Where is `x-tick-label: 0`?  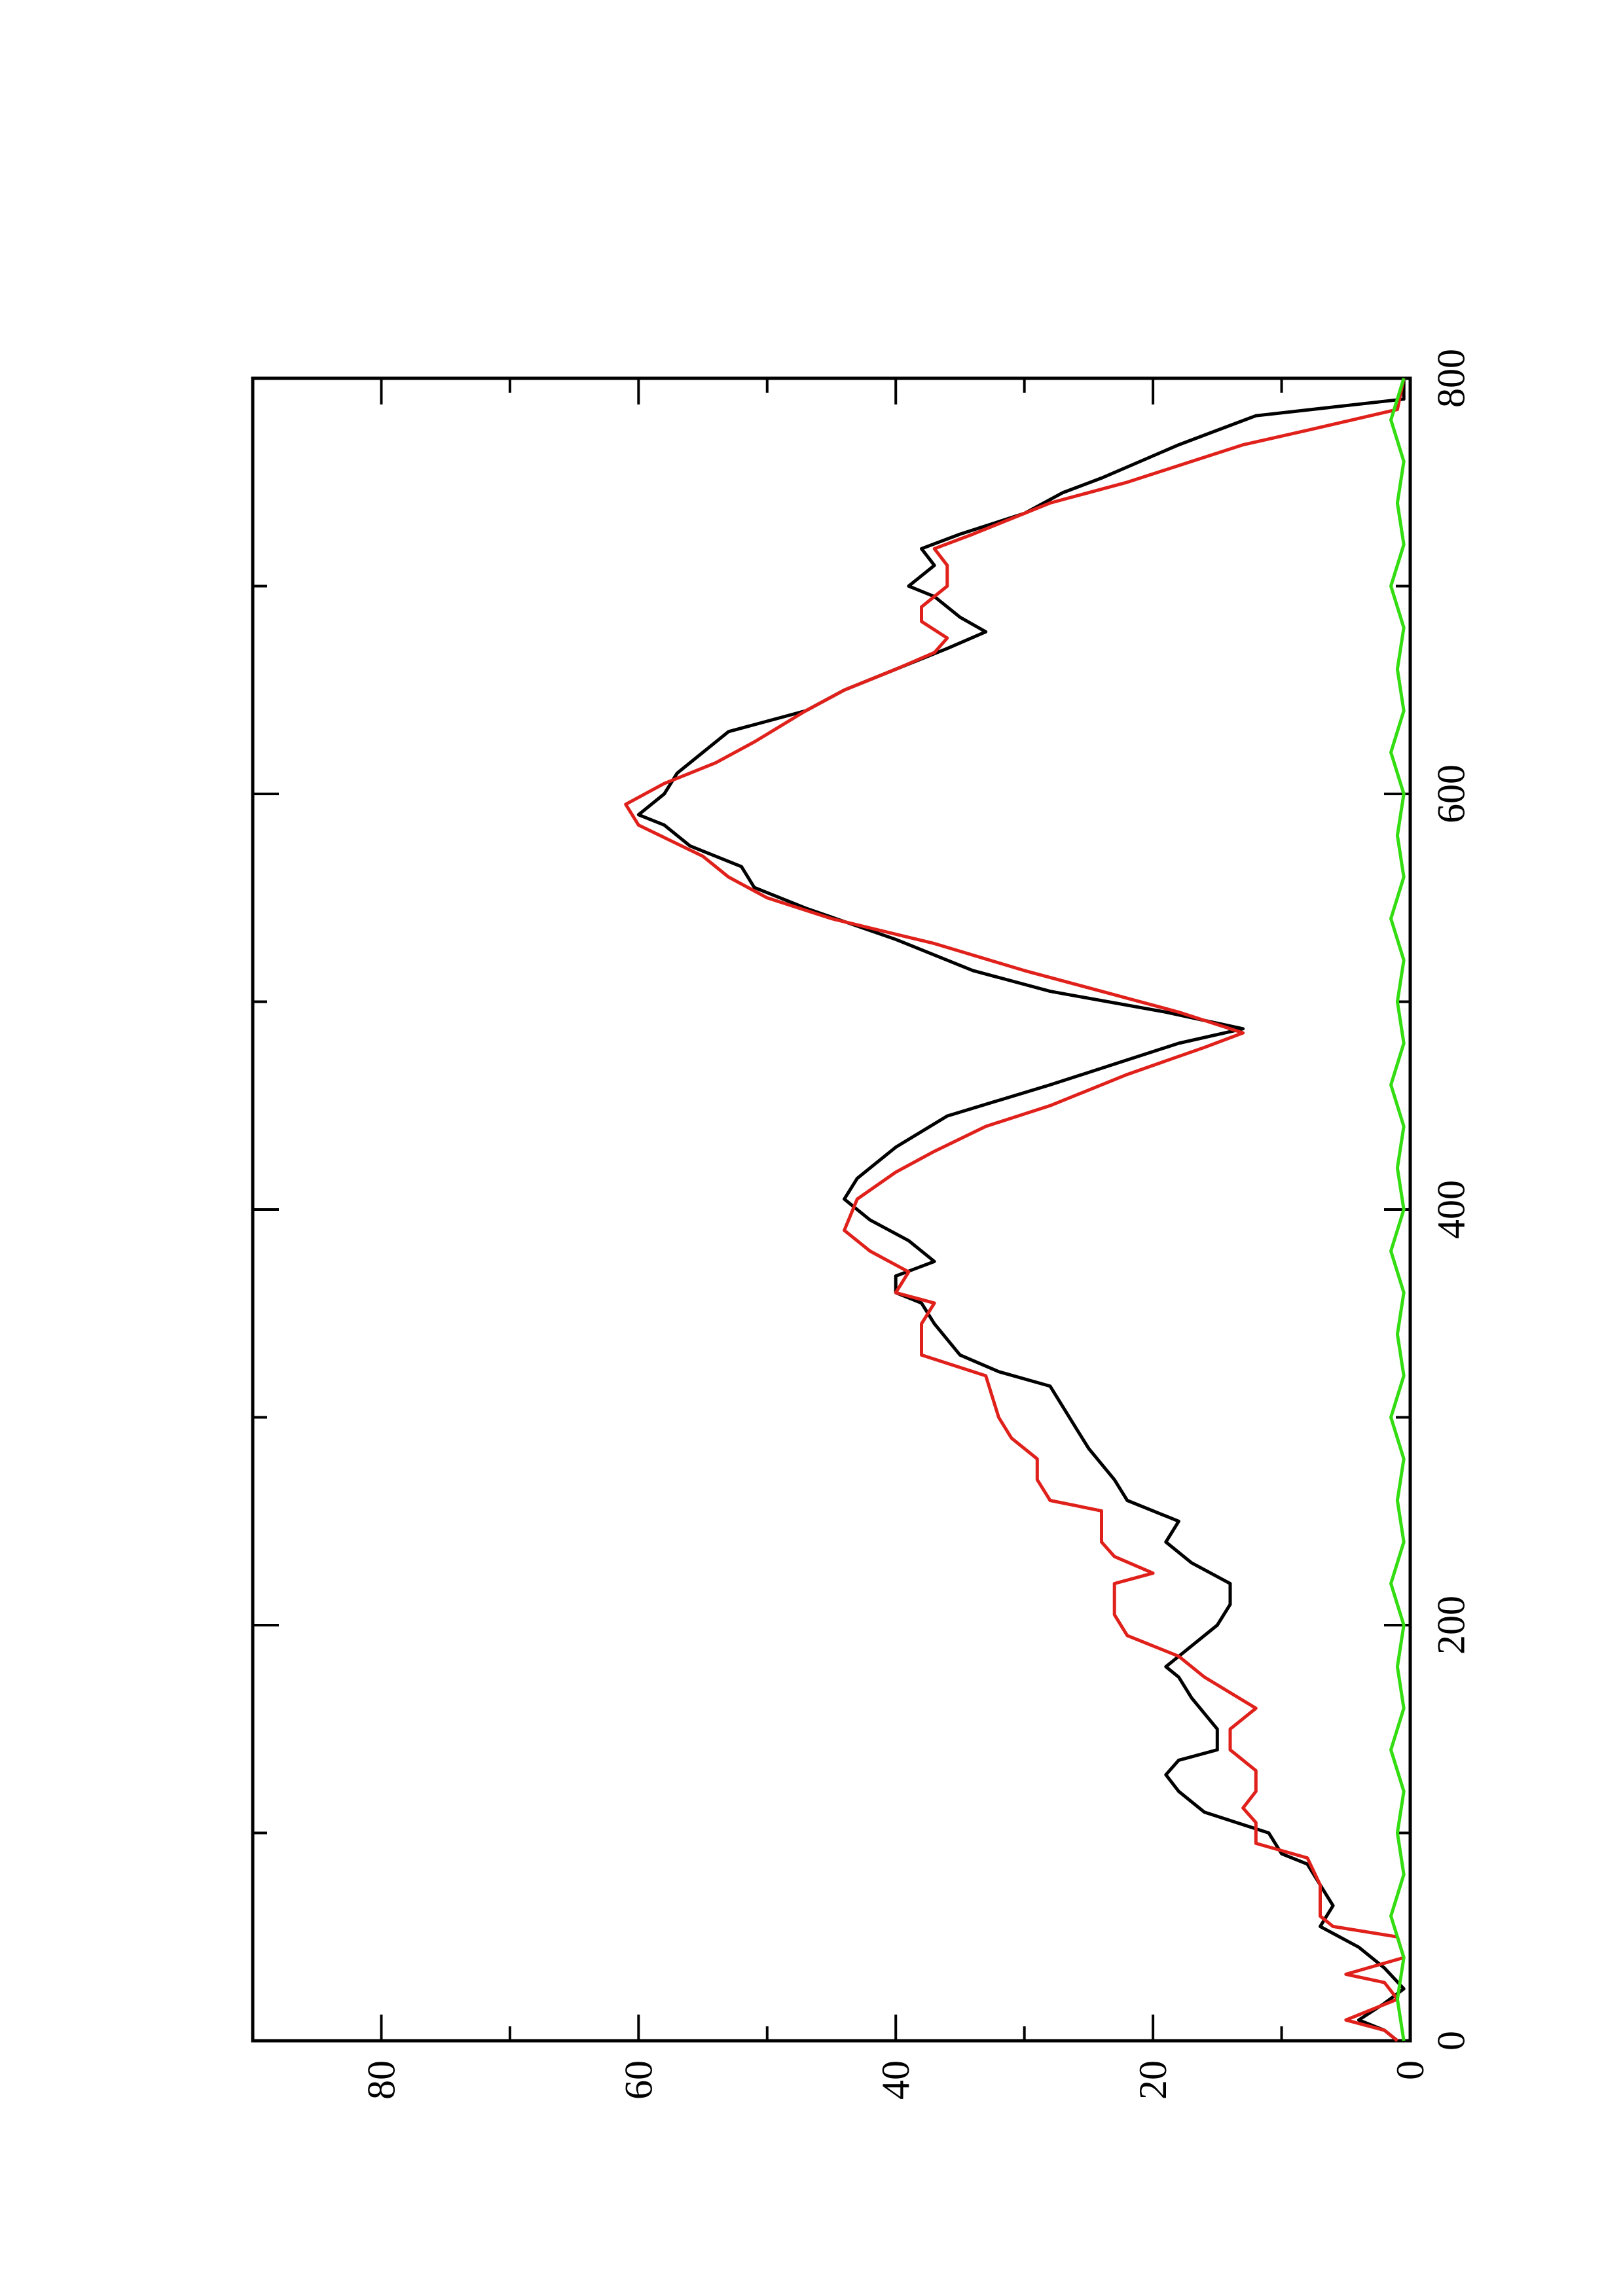
x-tick-label: 0 is located at coordinates (1450, 2041).